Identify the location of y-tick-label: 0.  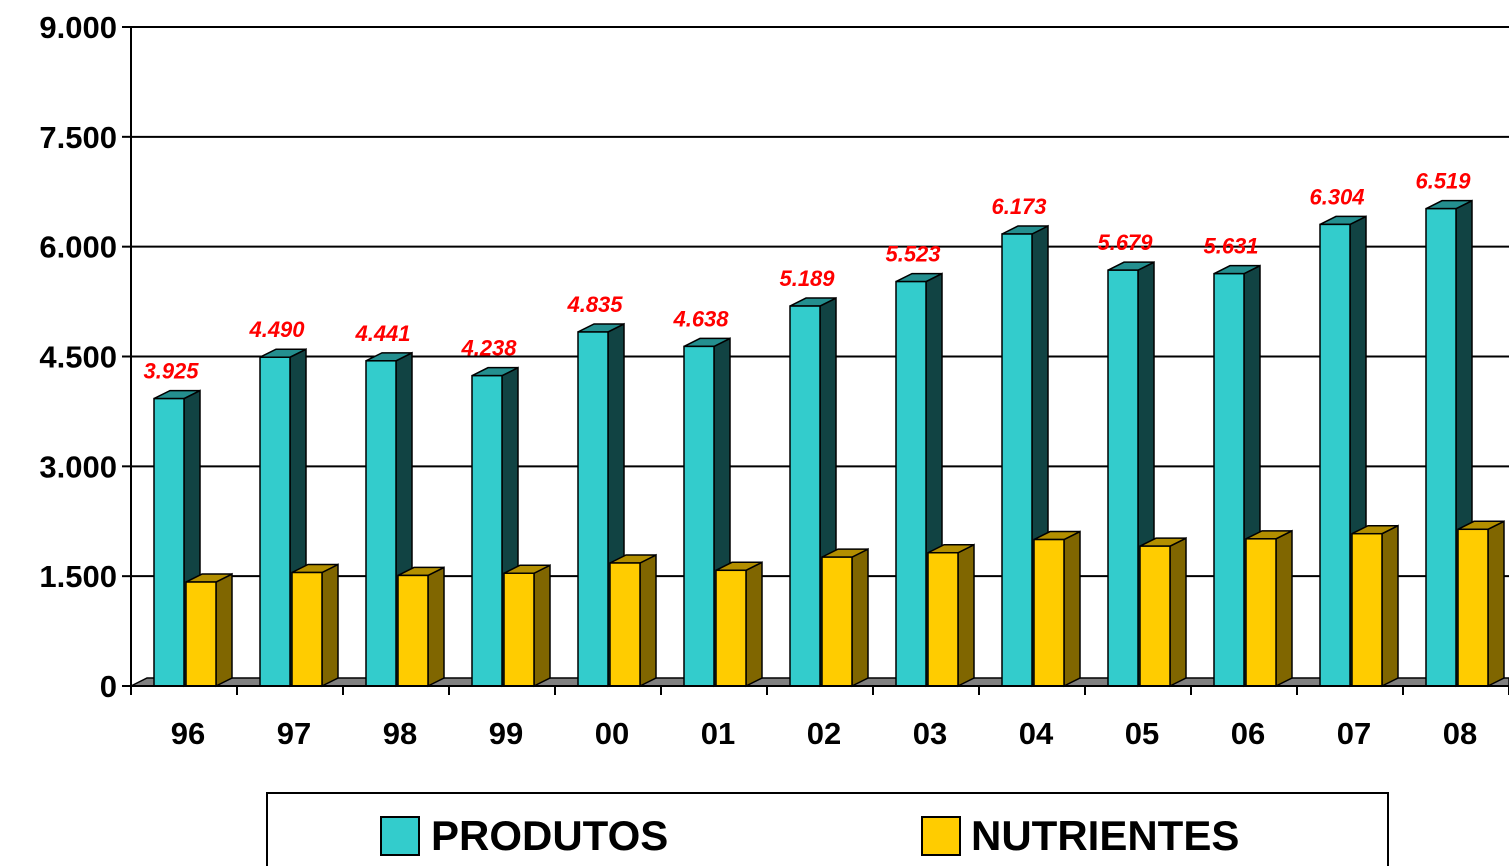
(108, 686).